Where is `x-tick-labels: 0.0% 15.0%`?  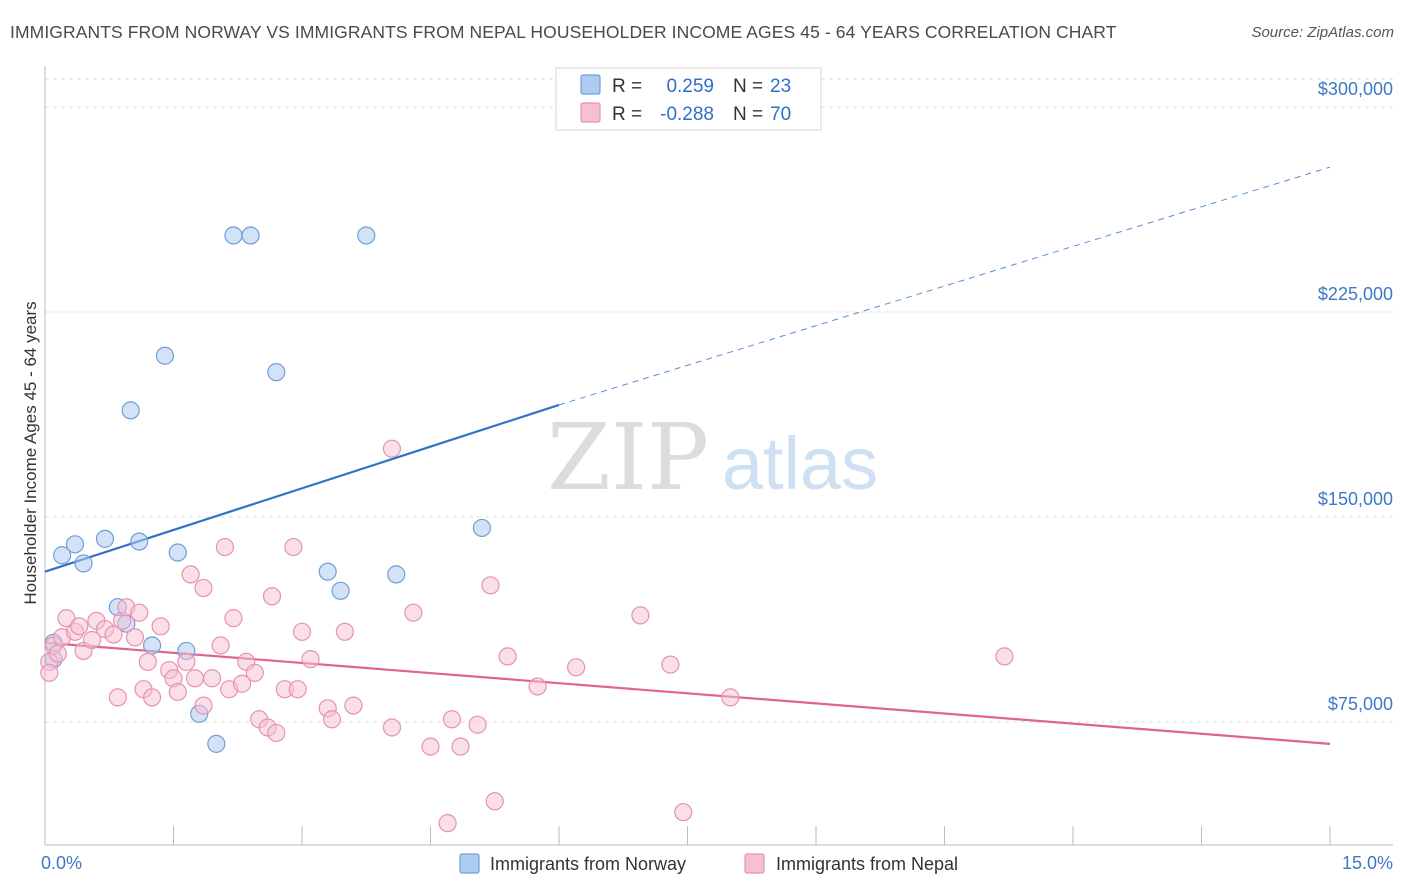 x-tick-labels: 0.0% 15.0% is located at coordinates (717, 863).